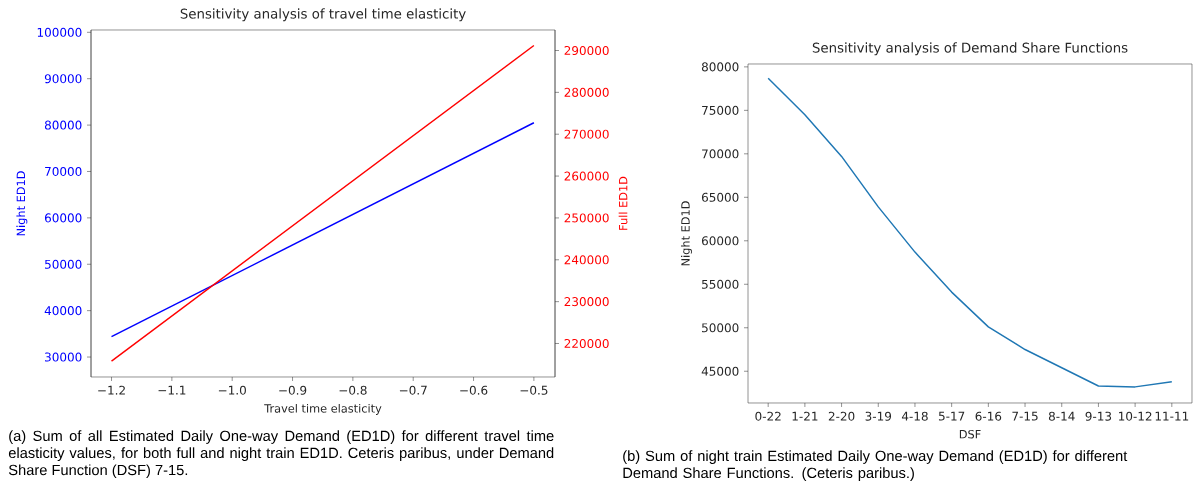  Describe the element at coordinates (623, 203) in the screenshot. I see `y2-axis-title: Full ED1D` at that location.